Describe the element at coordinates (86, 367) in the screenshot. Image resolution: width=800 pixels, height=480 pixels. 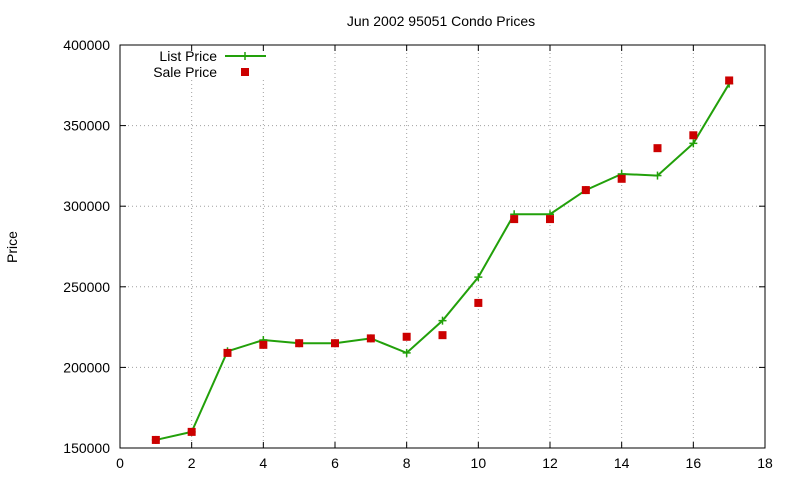
I see `y-tick-label: 200000` at that location.